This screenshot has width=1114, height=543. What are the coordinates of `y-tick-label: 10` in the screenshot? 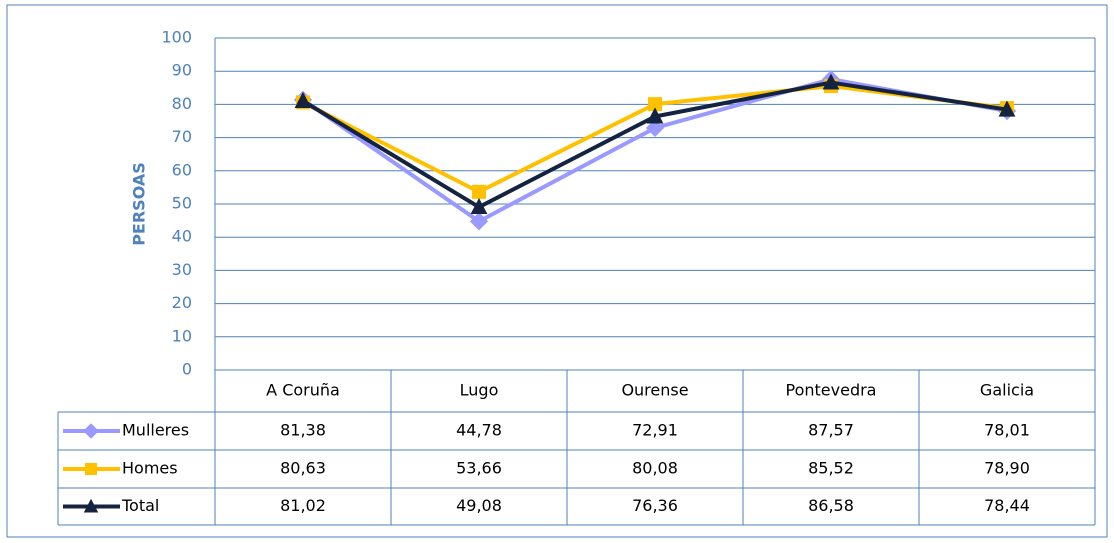 It's located at (182, 335).